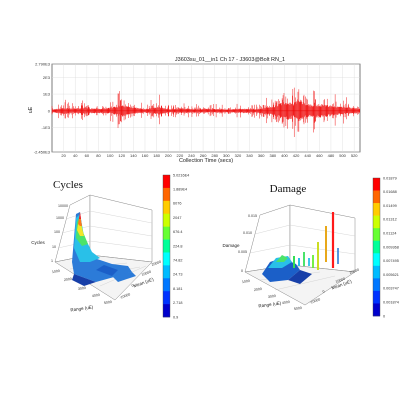 The width and height of the screenshot is (420, 420). I want to click on x-tick-label: 420, so click(296, 155).